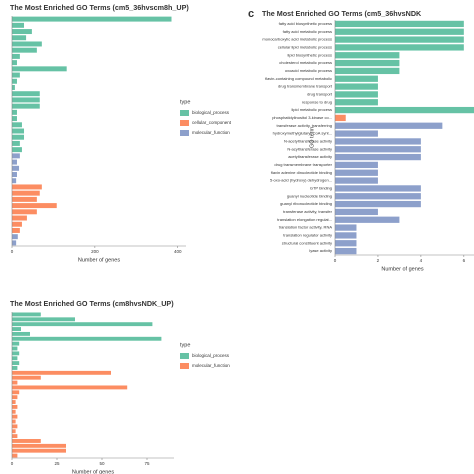  I want to click on y-tick-label: oxoacid metabolic process, so click(308, 70).